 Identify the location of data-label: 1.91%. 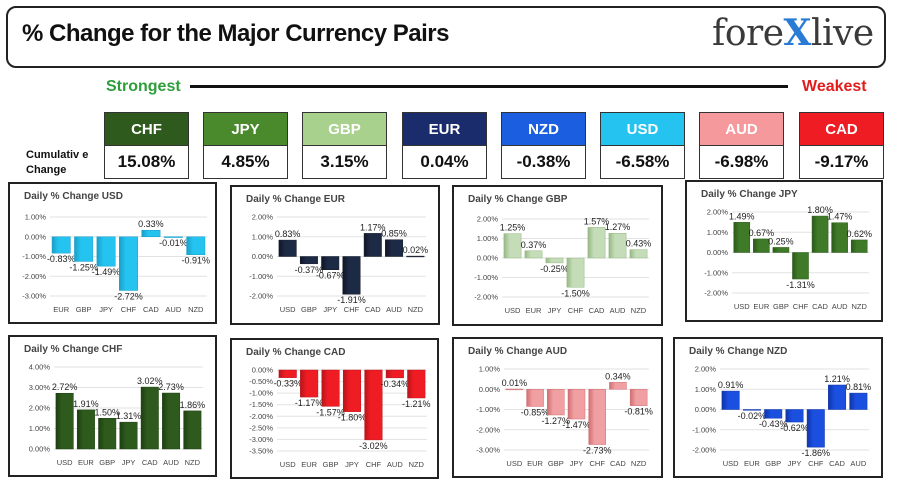
(86, 404).